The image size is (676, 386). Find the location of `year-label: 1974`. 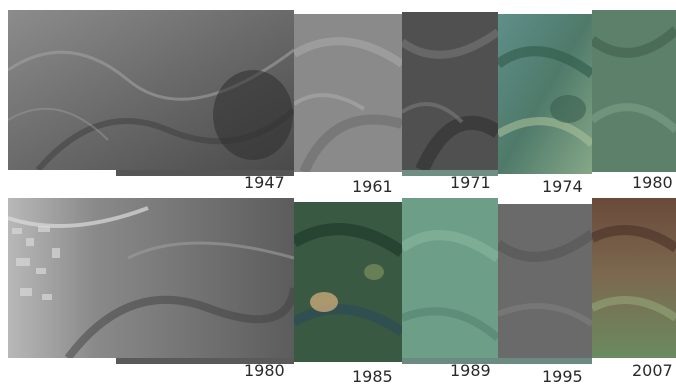

year-label: 1974 is located at coordinates (562, 186).